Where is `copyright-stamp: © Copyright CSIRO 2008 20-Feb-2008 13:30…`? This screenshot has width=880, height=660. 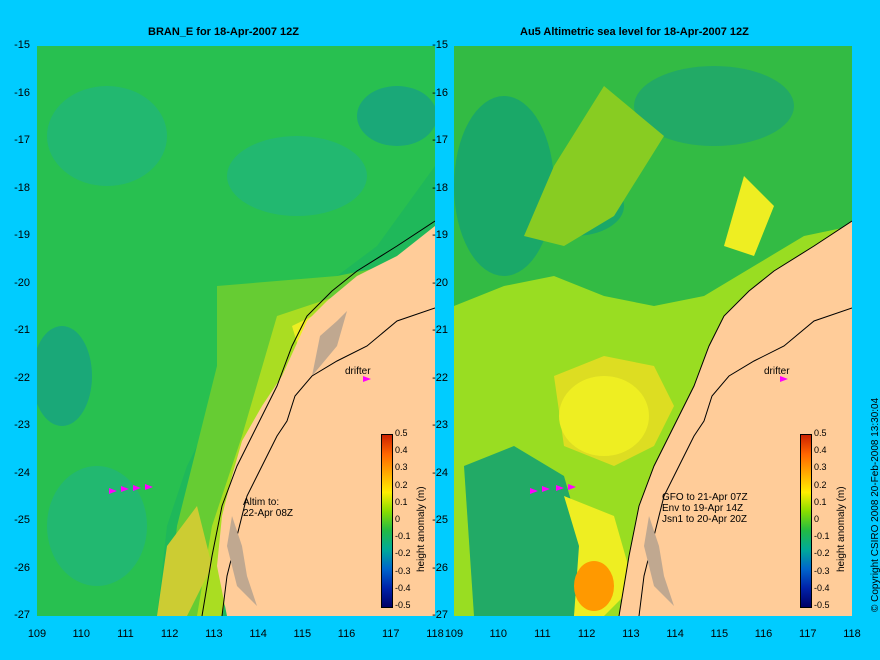 copyright-stamp: © Copyright CSIRO 2008 20-Feb-2008 13:30… is located at coordinates (875, 504).